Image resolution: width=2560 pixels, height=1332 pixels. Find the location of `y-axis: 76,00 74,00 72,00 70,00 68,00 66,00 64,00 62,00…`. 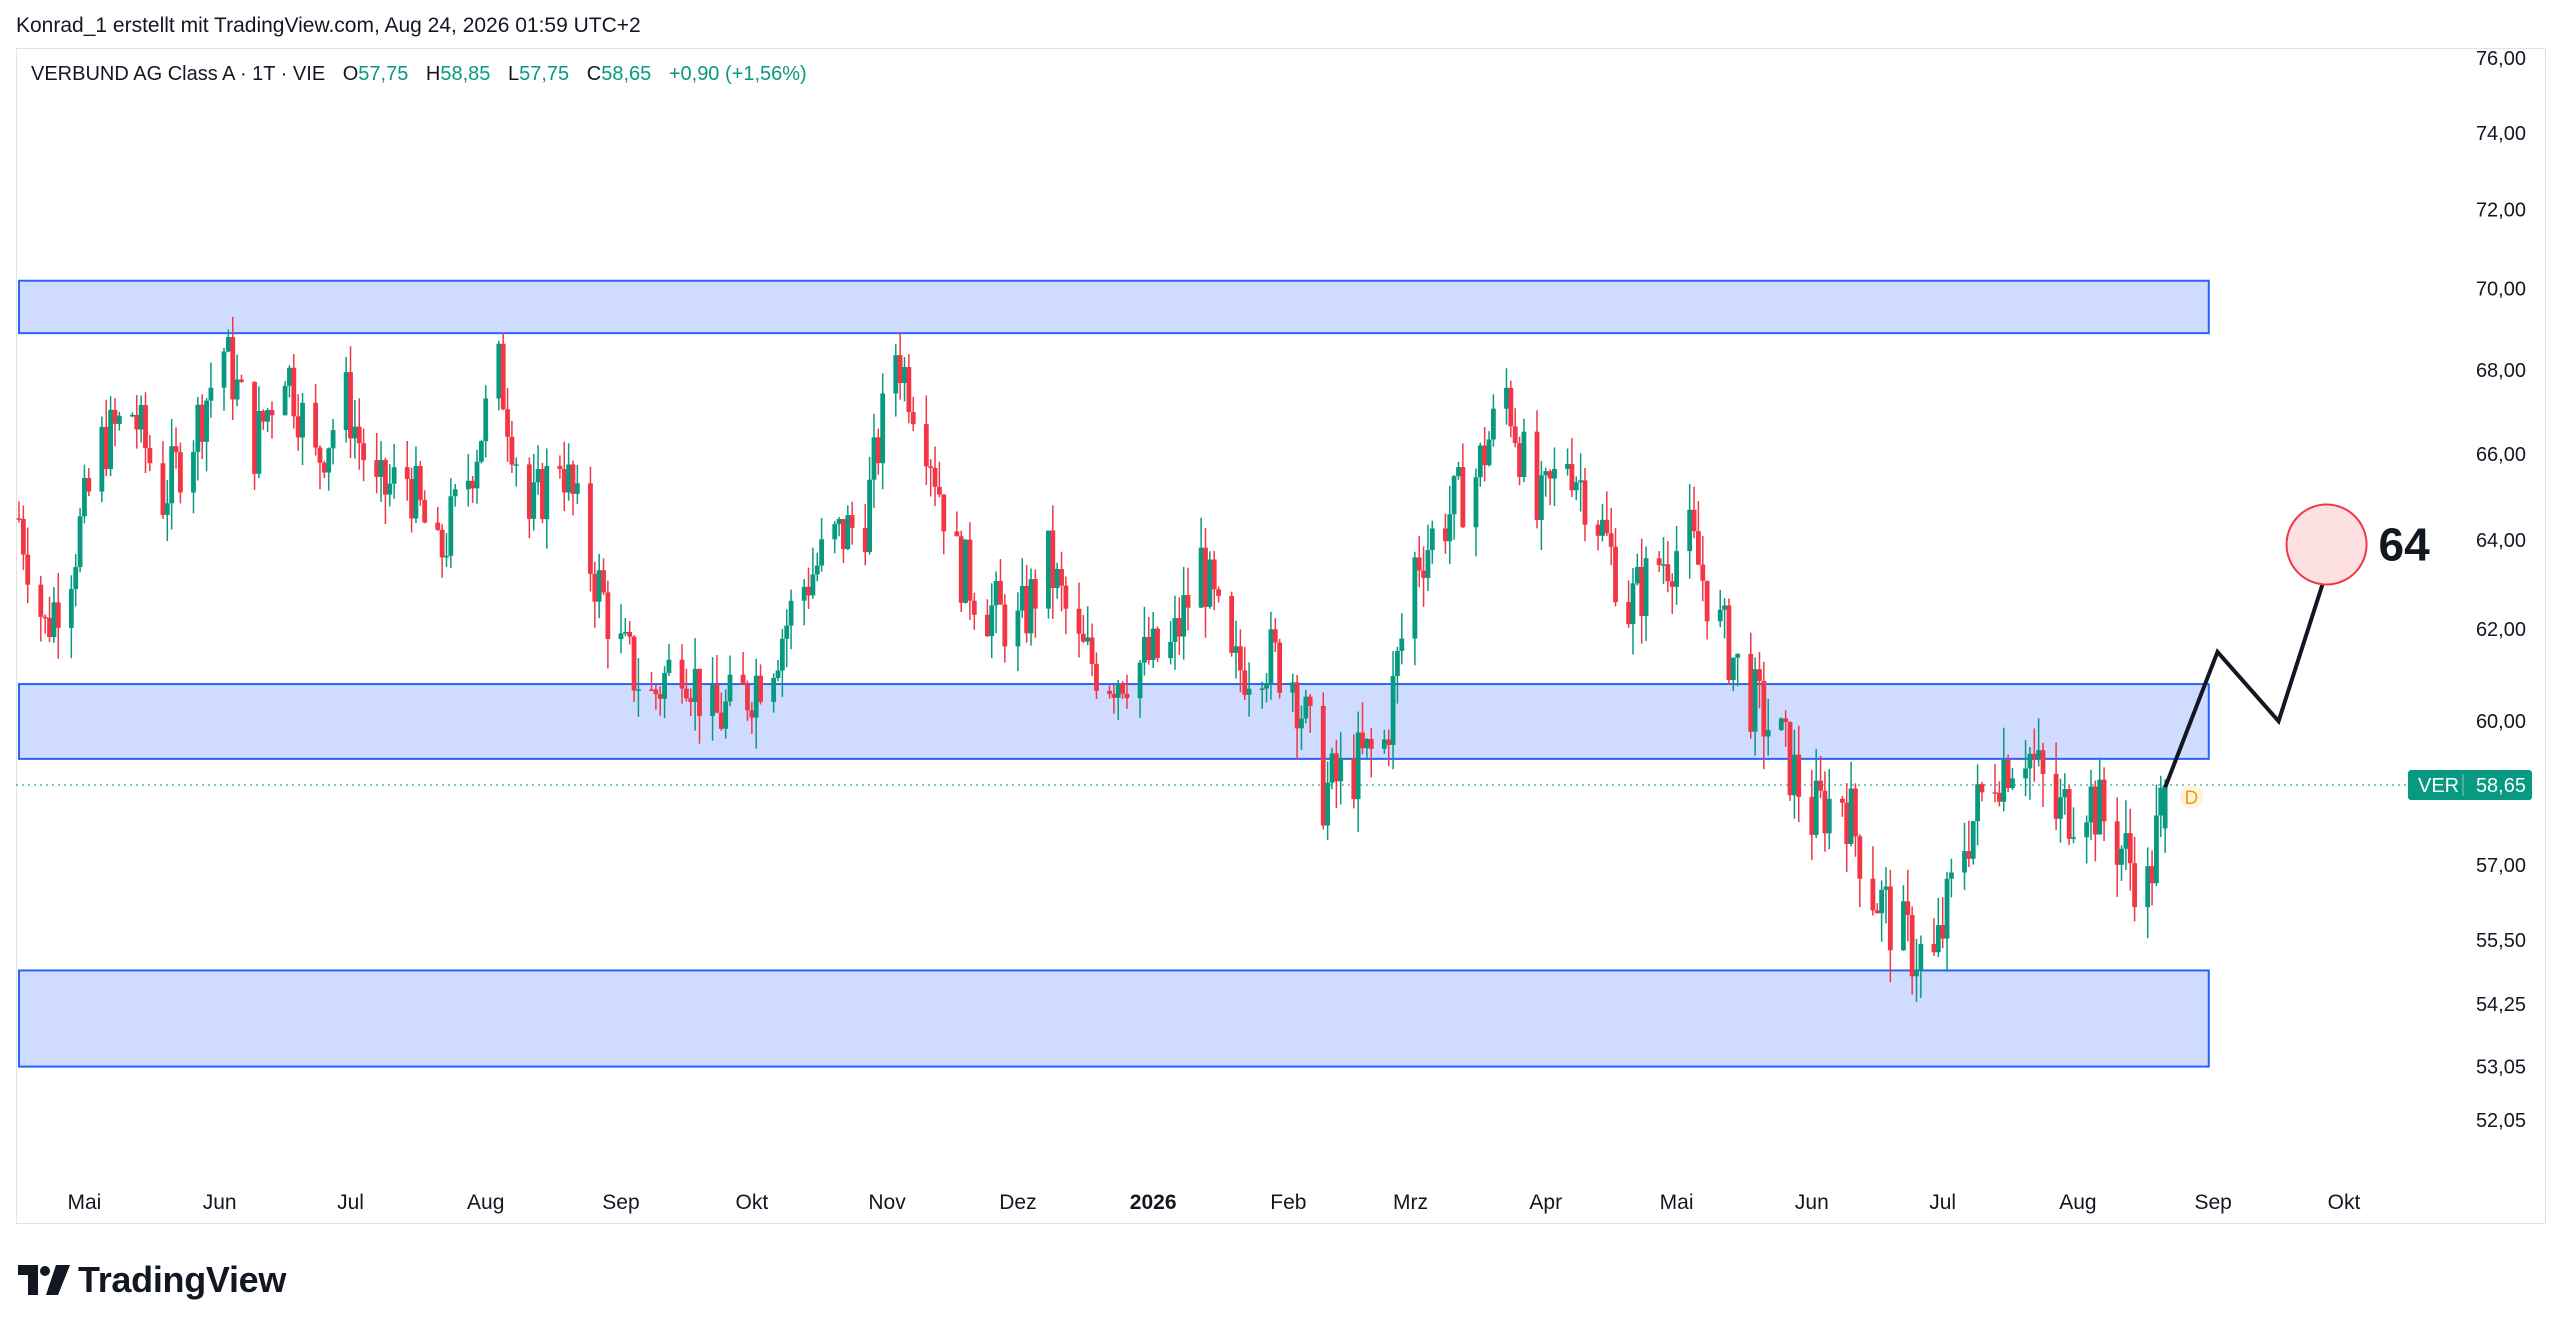

y-axis: 76,00 74,00 72,00 70,00 68,00 66,00 64,00 62,00… is located at coordinates (2470, 590).